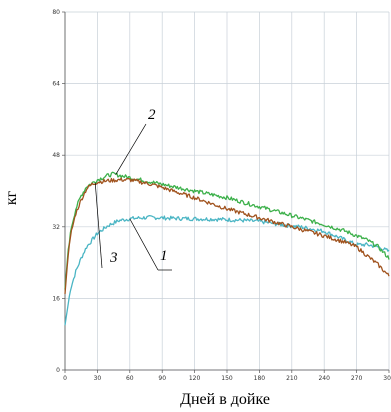  What do you see at coordinates (324, 378) in the screenshot?
I see `x-tick-label: 240` at bounding box center [324, 378].